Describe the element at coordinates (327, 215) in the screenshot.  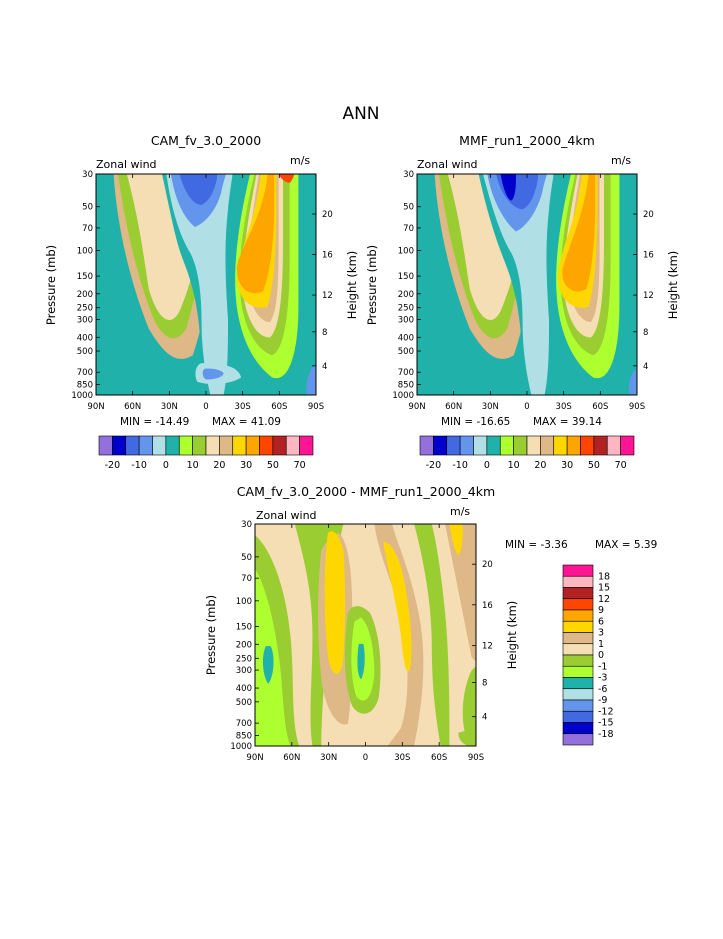
I see `y2-tick-label: 20` at that location.